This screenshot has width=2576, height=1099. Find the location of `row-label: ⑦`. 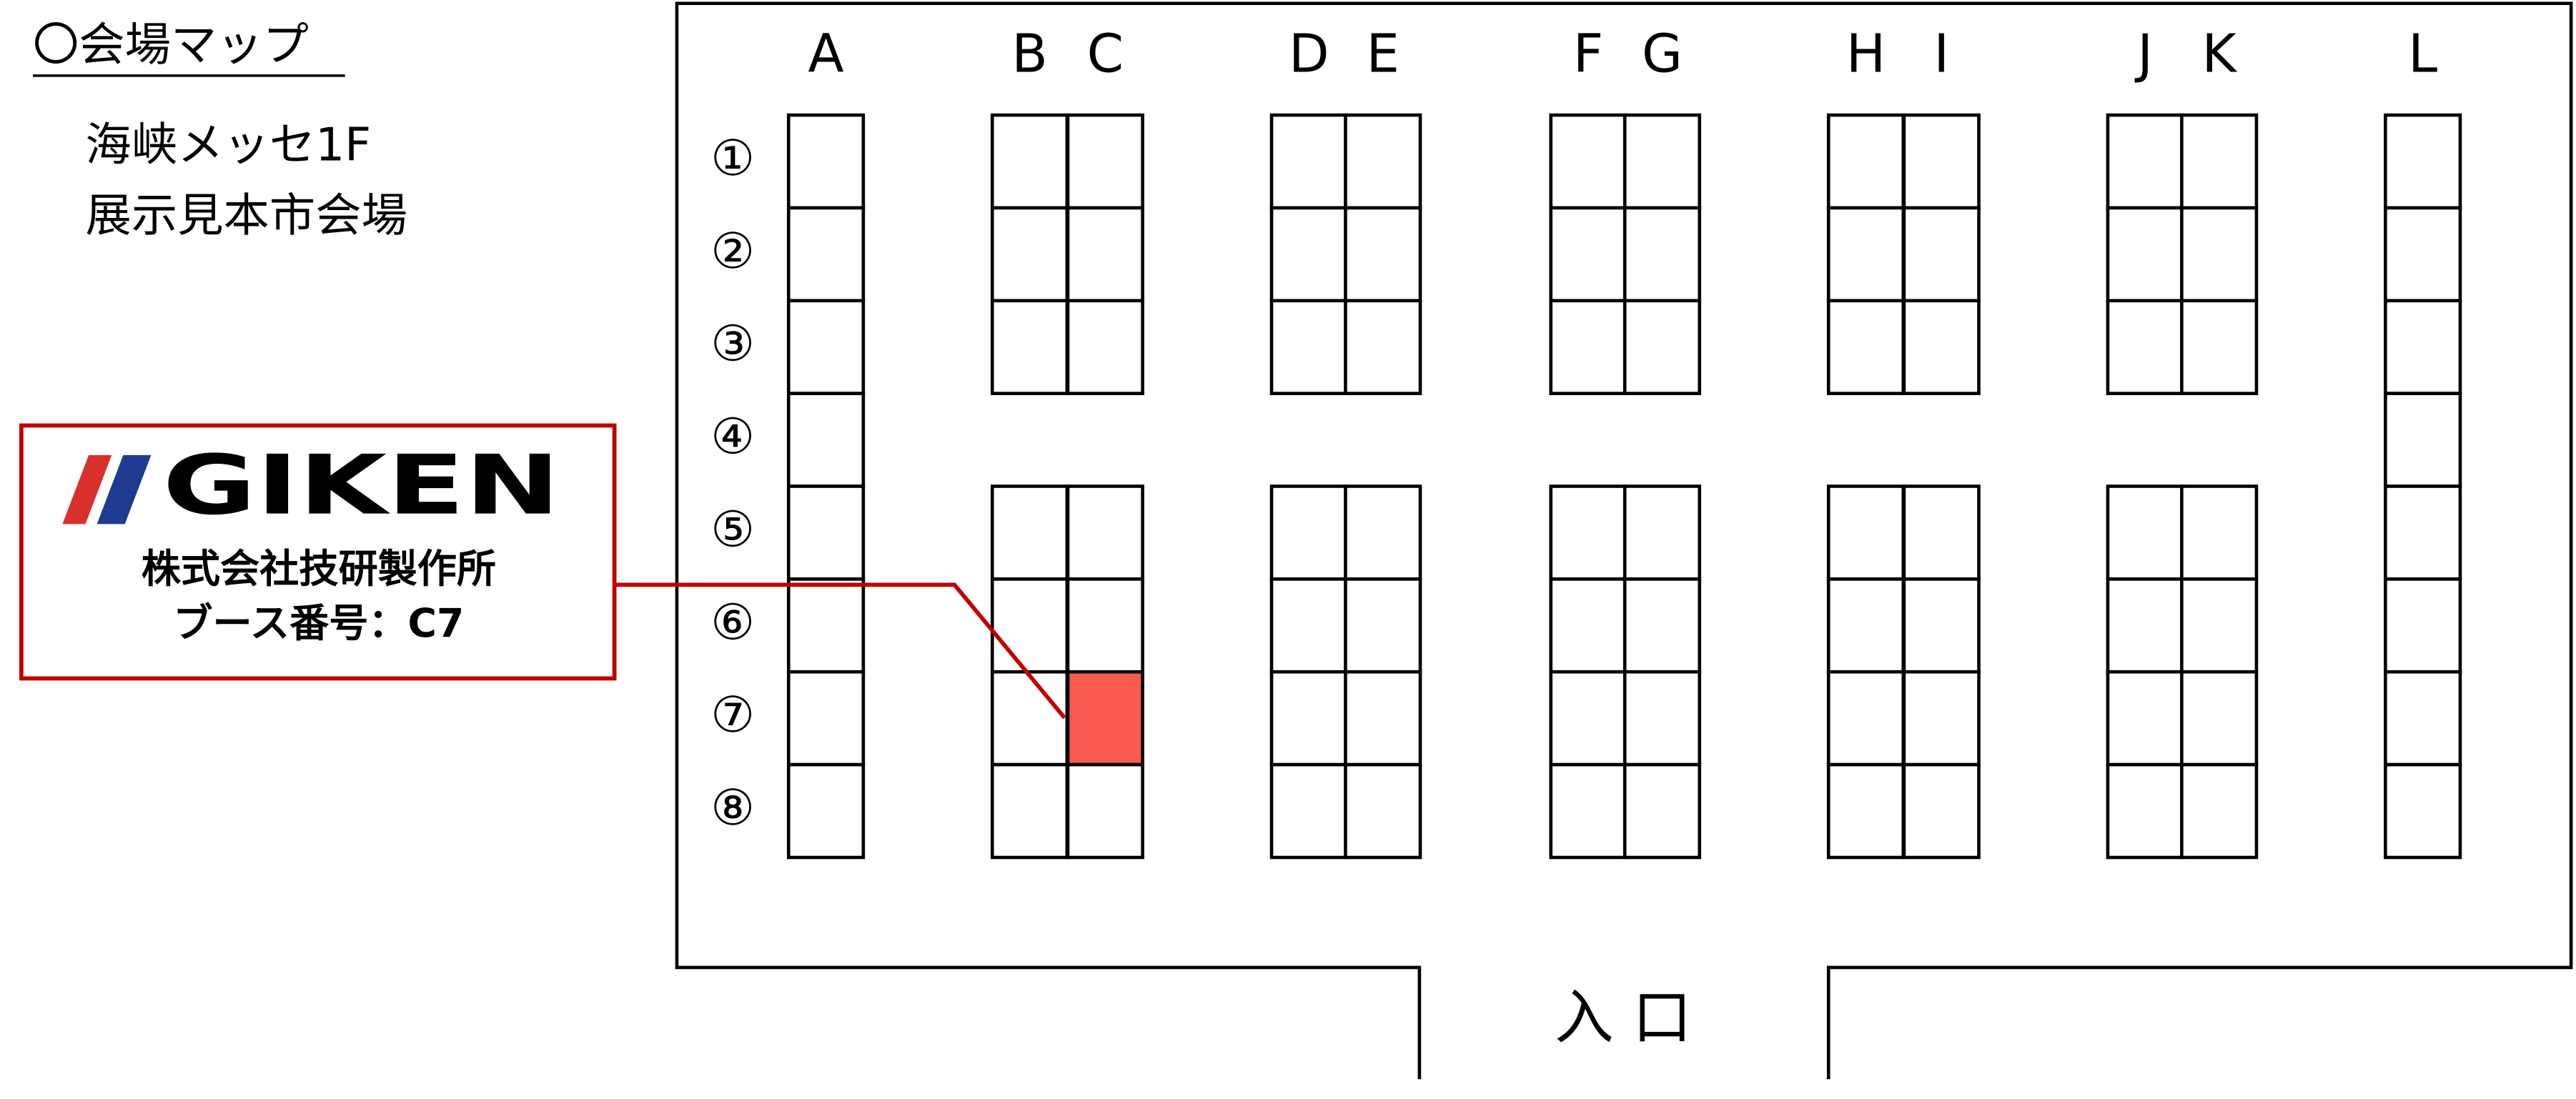

row-label: ⑦ is located at coordinates (733, 715).